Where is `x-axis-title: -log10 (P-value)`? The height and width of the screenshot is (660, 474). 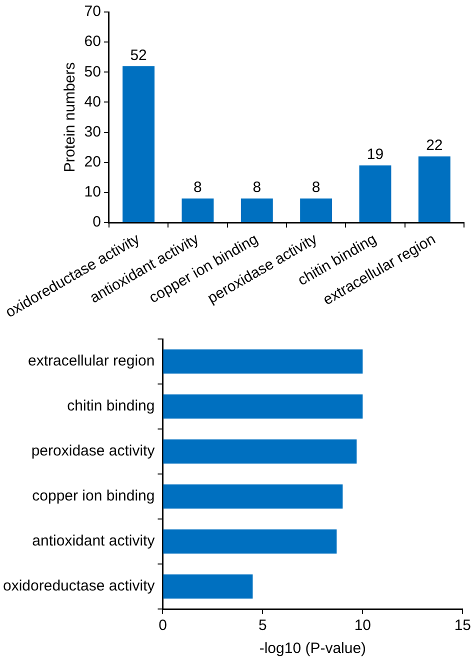
x-axis-title: -log10 (P-value) is located at coordinates (312, 649).